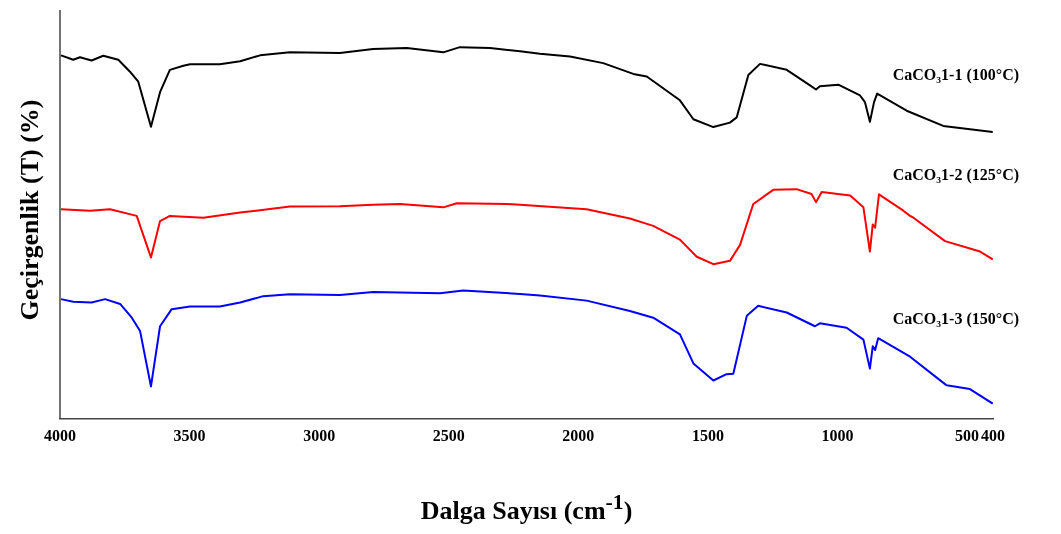 The height and width of the screenshot is (534, 1061). Describe the element at coordinates (319, 435) in the screenshot. I see `x-tick-label: 3000` at that location.